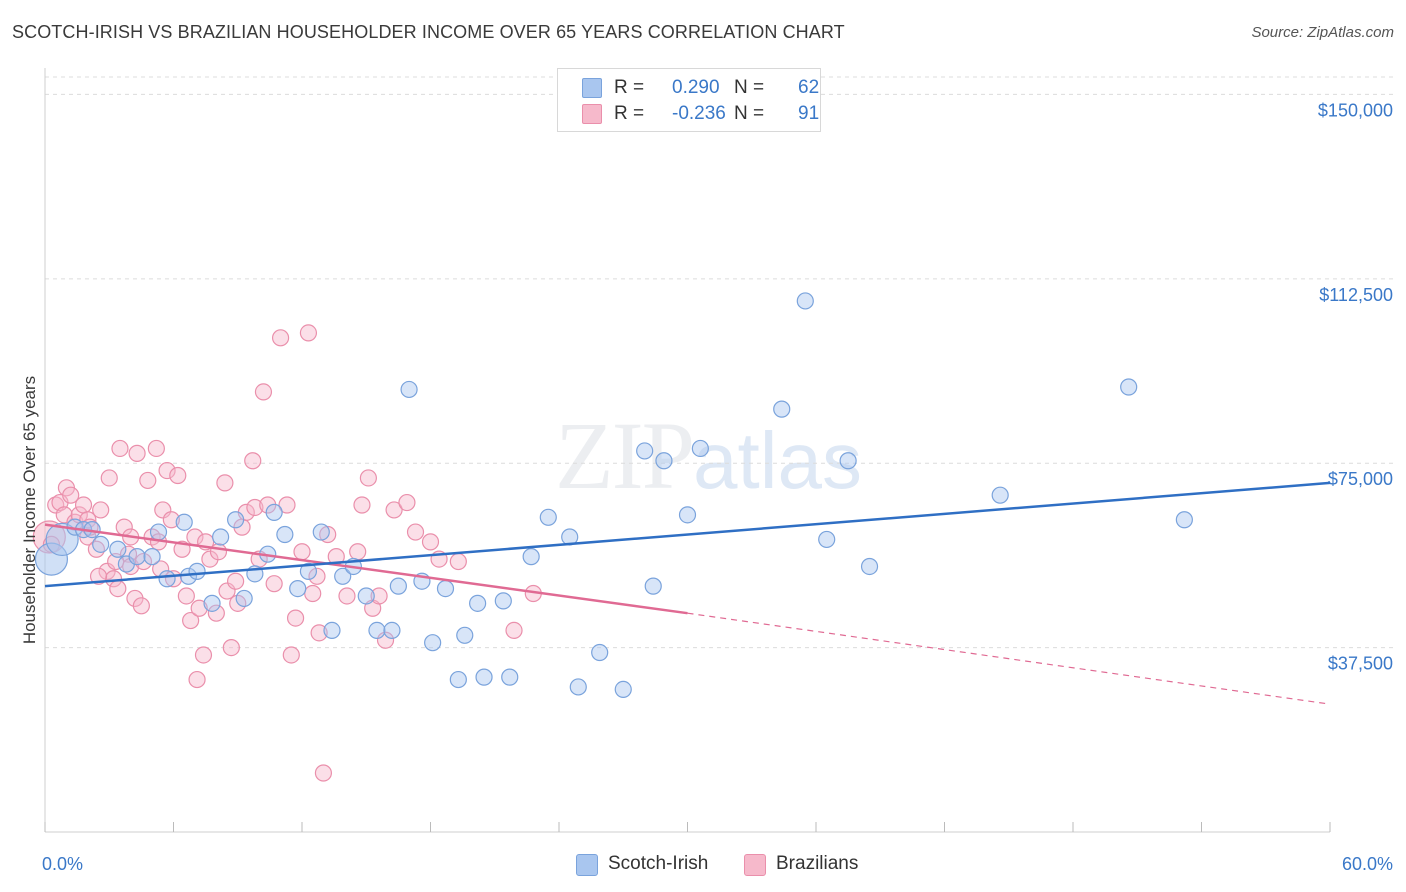 The image size is (1406, 892). Describe the element at coordinates (29, 510) in the screenshot. I see `y-axis-label: Householder Income Over 65 years` at that location.